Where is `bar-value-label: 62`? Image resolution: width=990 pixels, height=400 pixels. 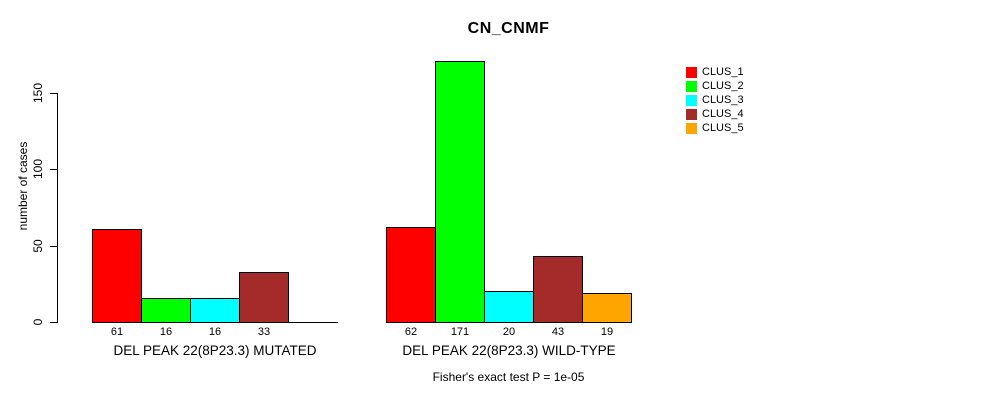 bar-value-label: 62 is located at coordinates (411, 332).